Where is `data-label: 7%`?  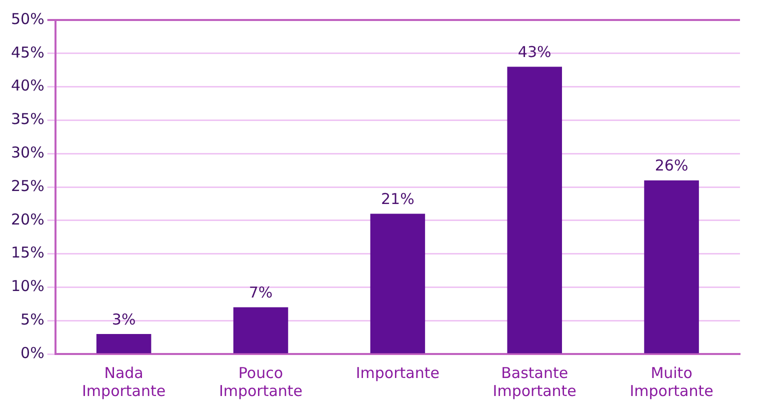
data-label: 7% is located at coordinates (260, 293).